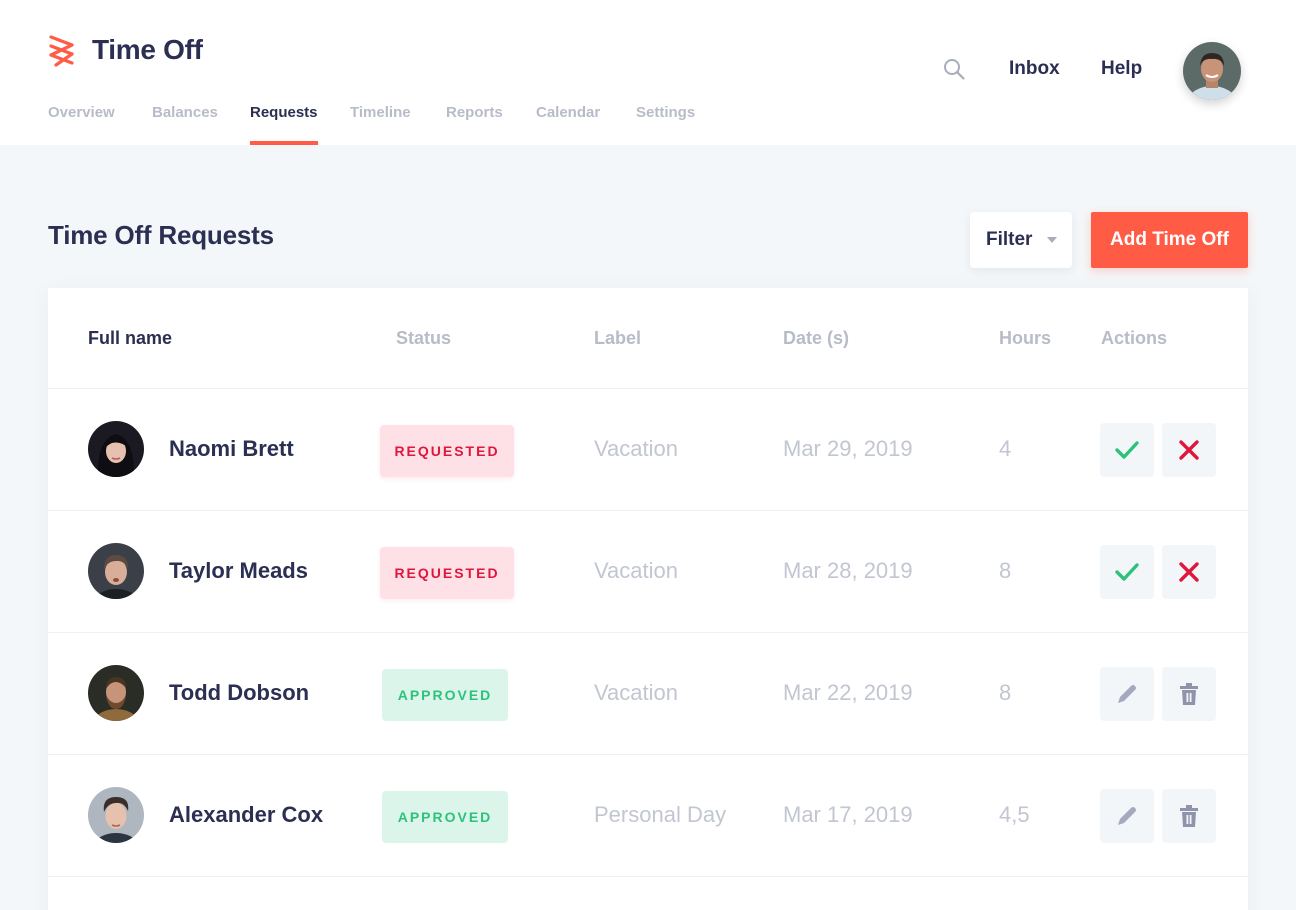  I want to click on date-cell: Mar 22, 2019, so click(848, 692).